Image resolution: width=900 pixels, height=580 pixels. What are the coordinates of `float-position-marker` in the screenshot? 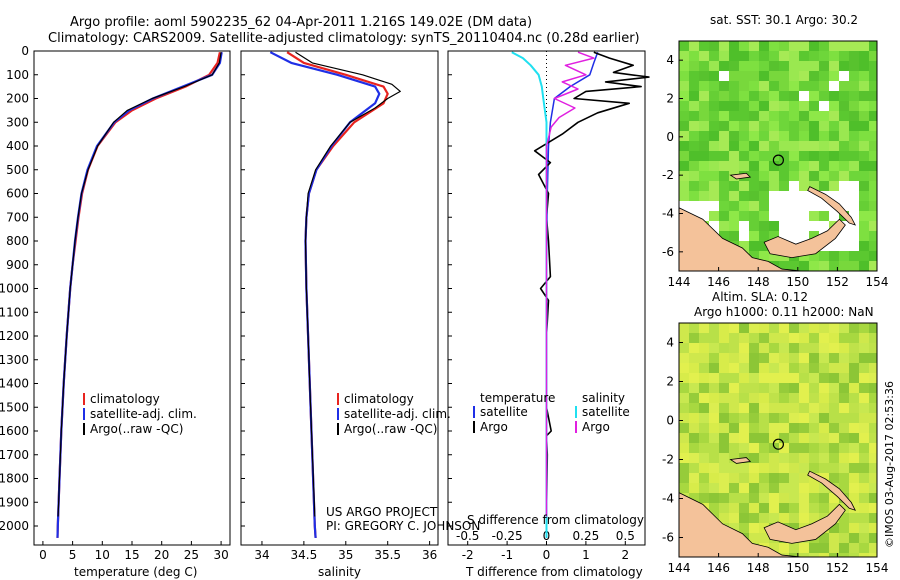 It's located at (778, 444).